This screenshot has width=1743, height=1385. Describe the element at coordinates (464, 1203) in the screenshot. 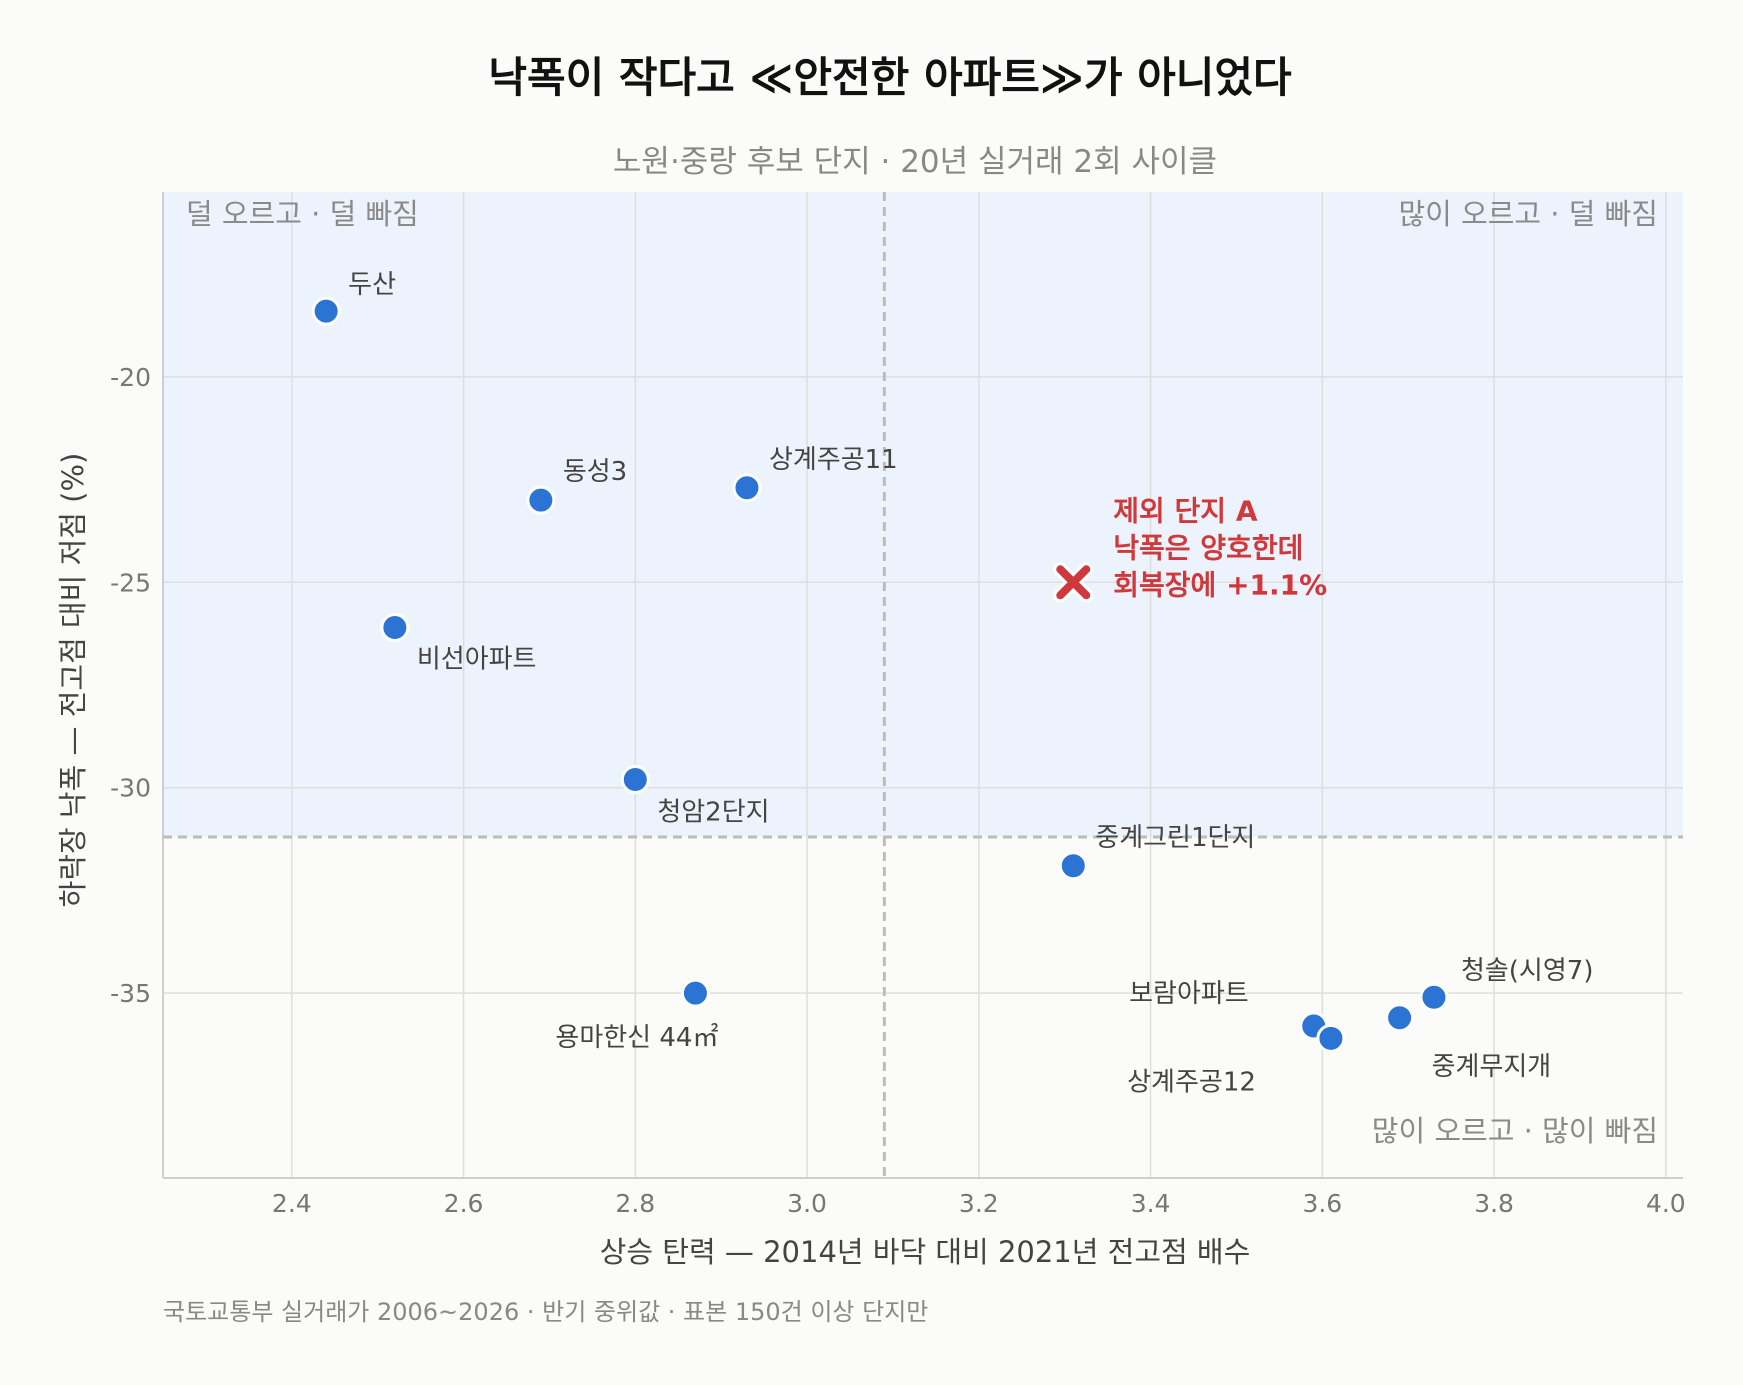

I see `x-tick-label: 2.6` at that location.